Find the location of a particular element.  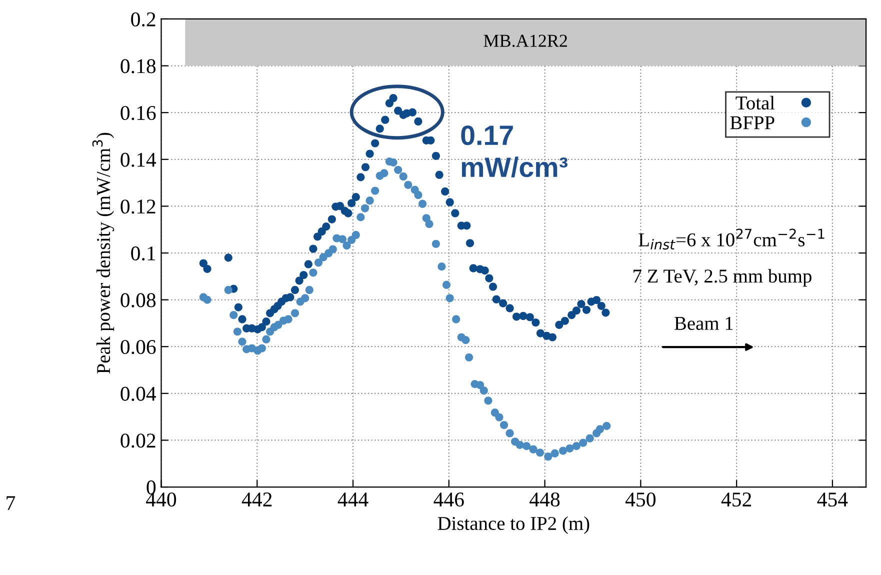

y-tick-label: 0.06 is located at coordinates (138, 347).